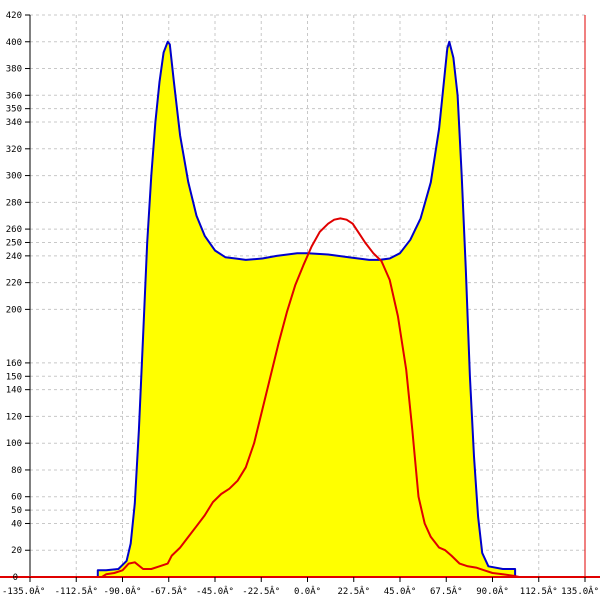 Image resolution: width=600 pixels, height=600 pixels. Describe the element at coordinates (14, 284) in the screenshot. I see `y-tick-label: 220` at that location.